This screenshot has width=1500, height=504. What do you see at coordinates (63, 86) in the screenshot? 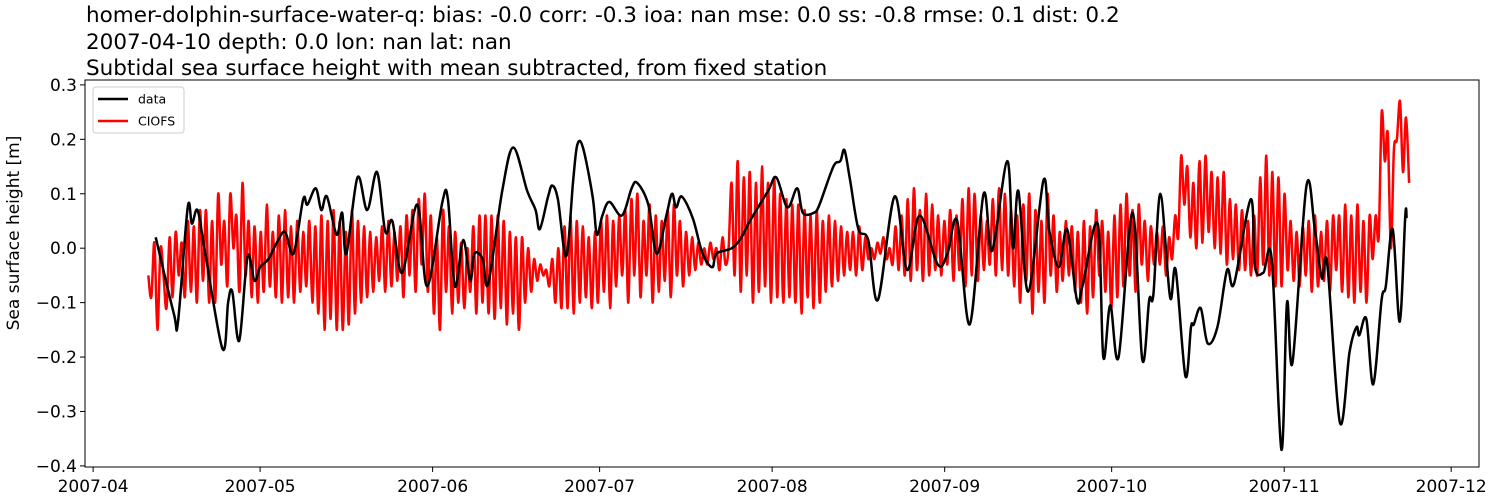
I see `y-tick-label: 0.3` at bounding box center [63, 86].